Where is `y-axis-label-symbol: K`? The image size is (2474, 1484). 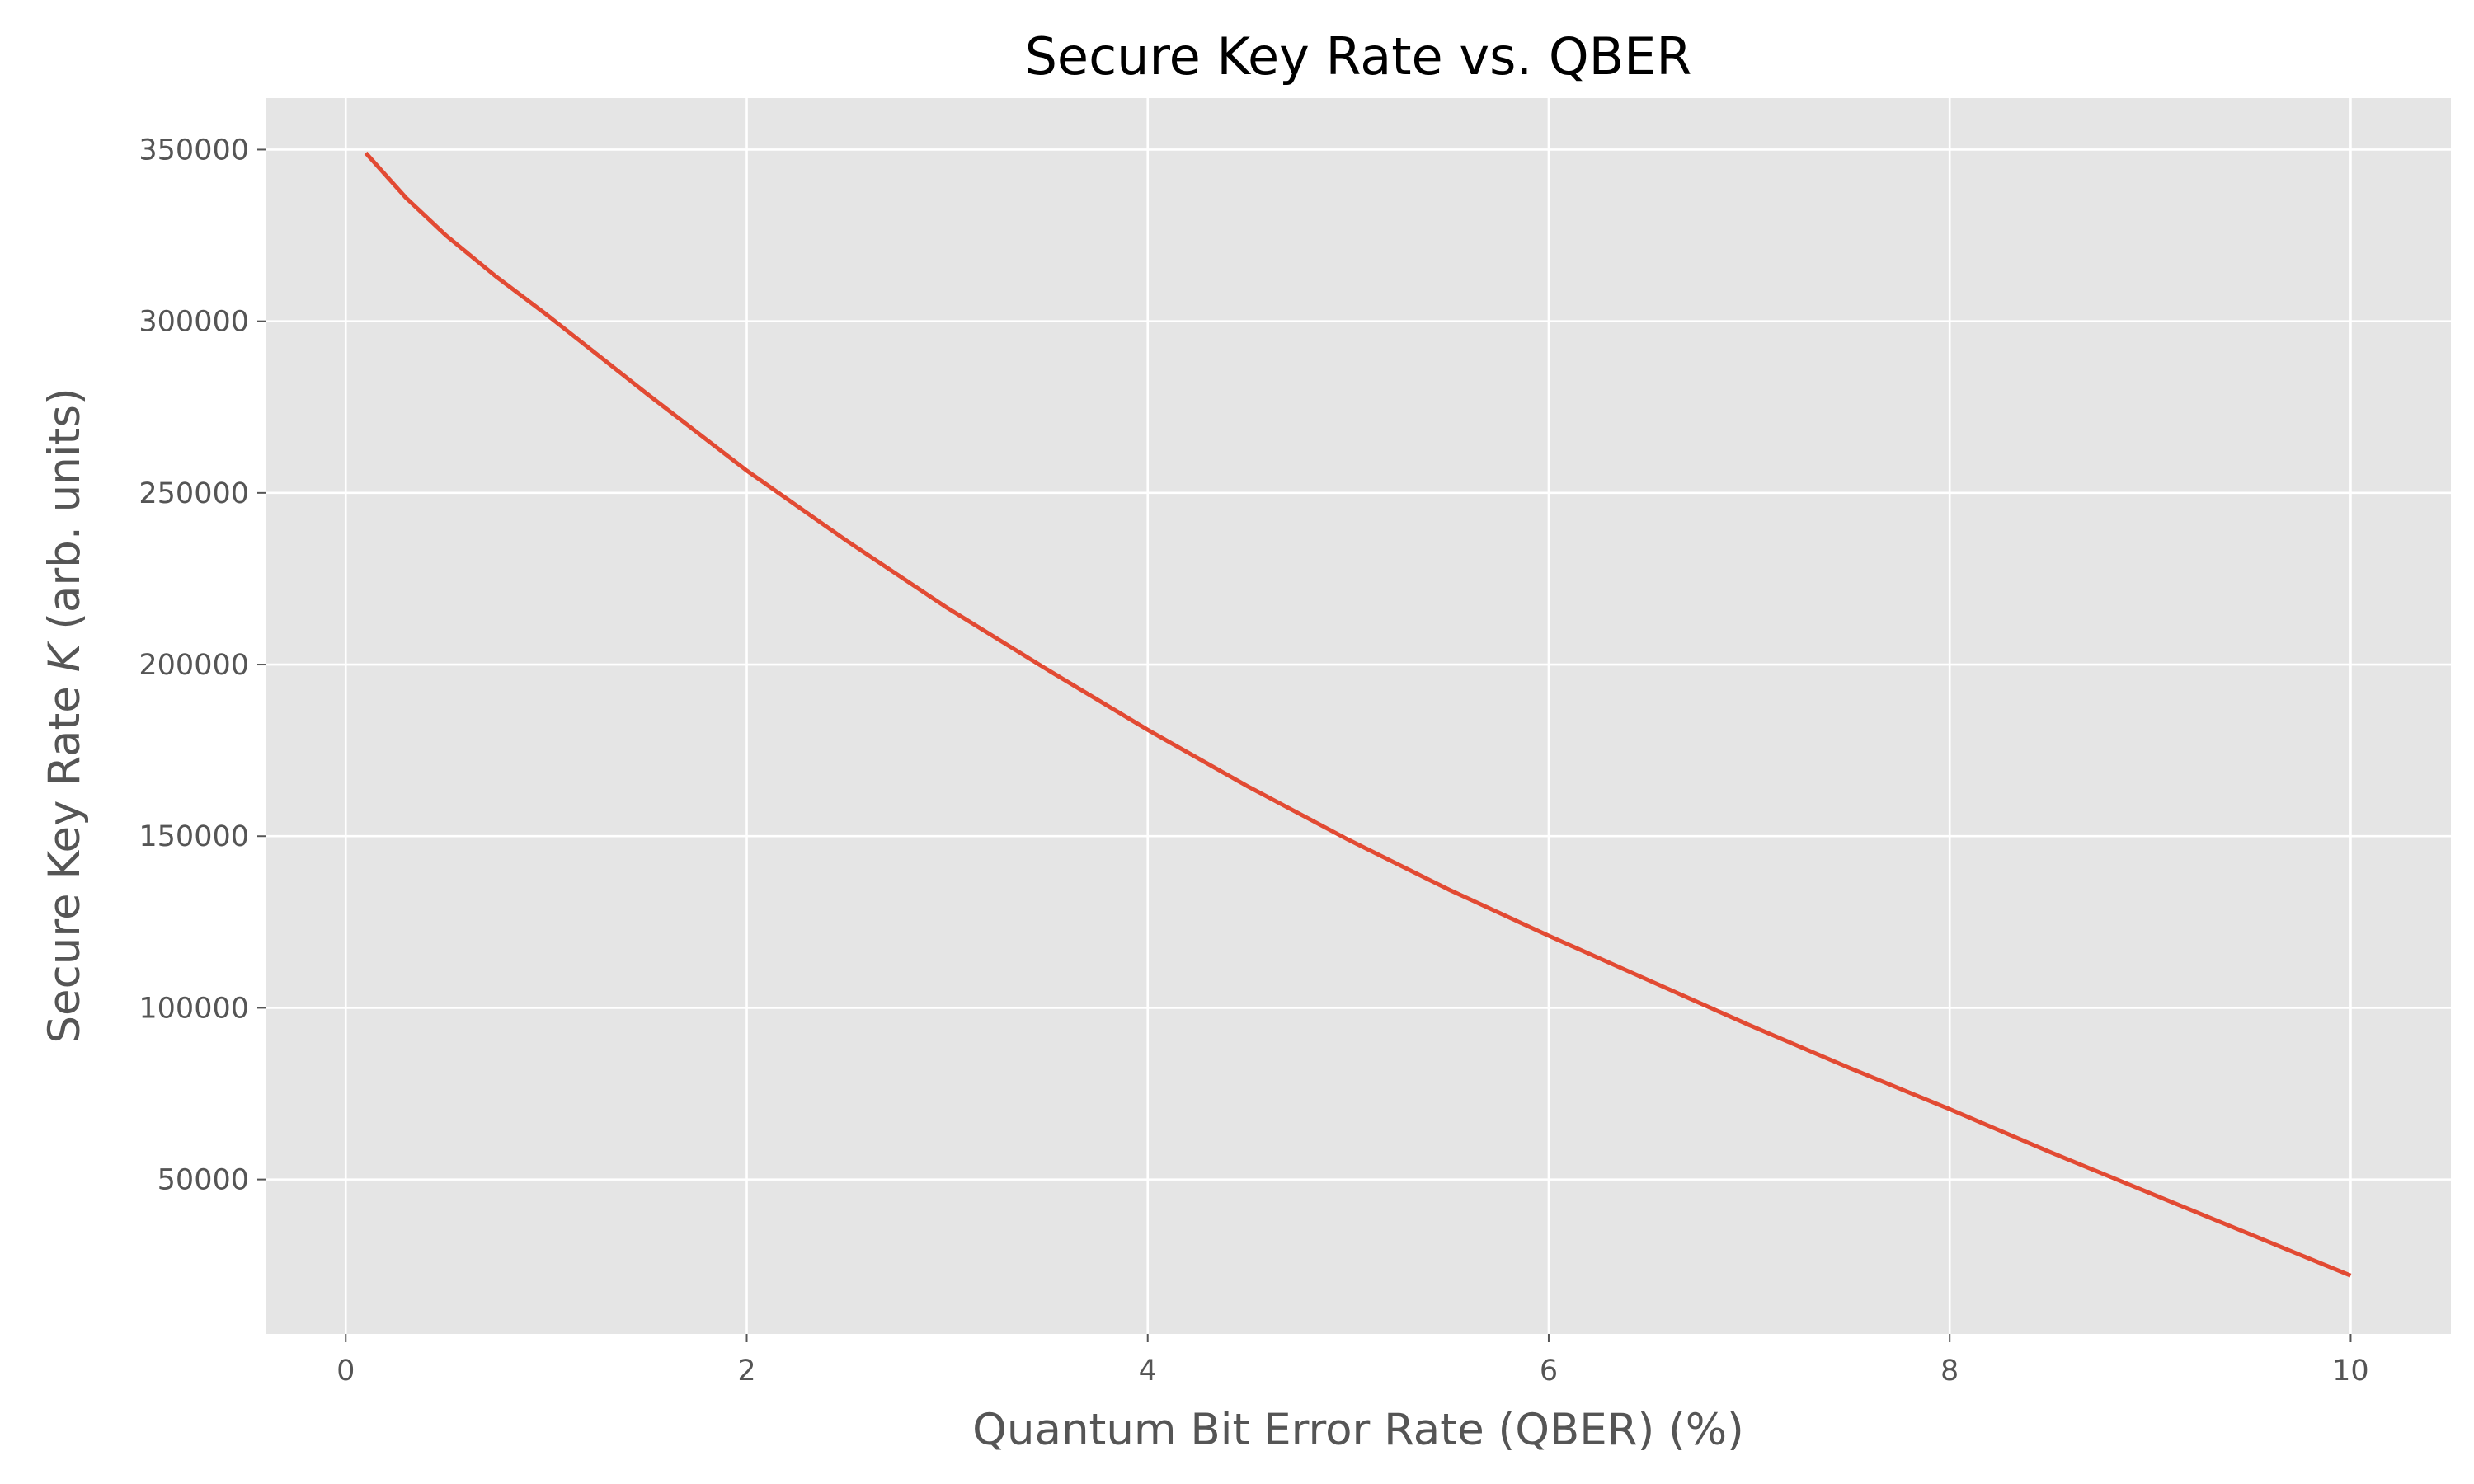 y-axis-label-symbol: K is located at coordinates (65, 656).